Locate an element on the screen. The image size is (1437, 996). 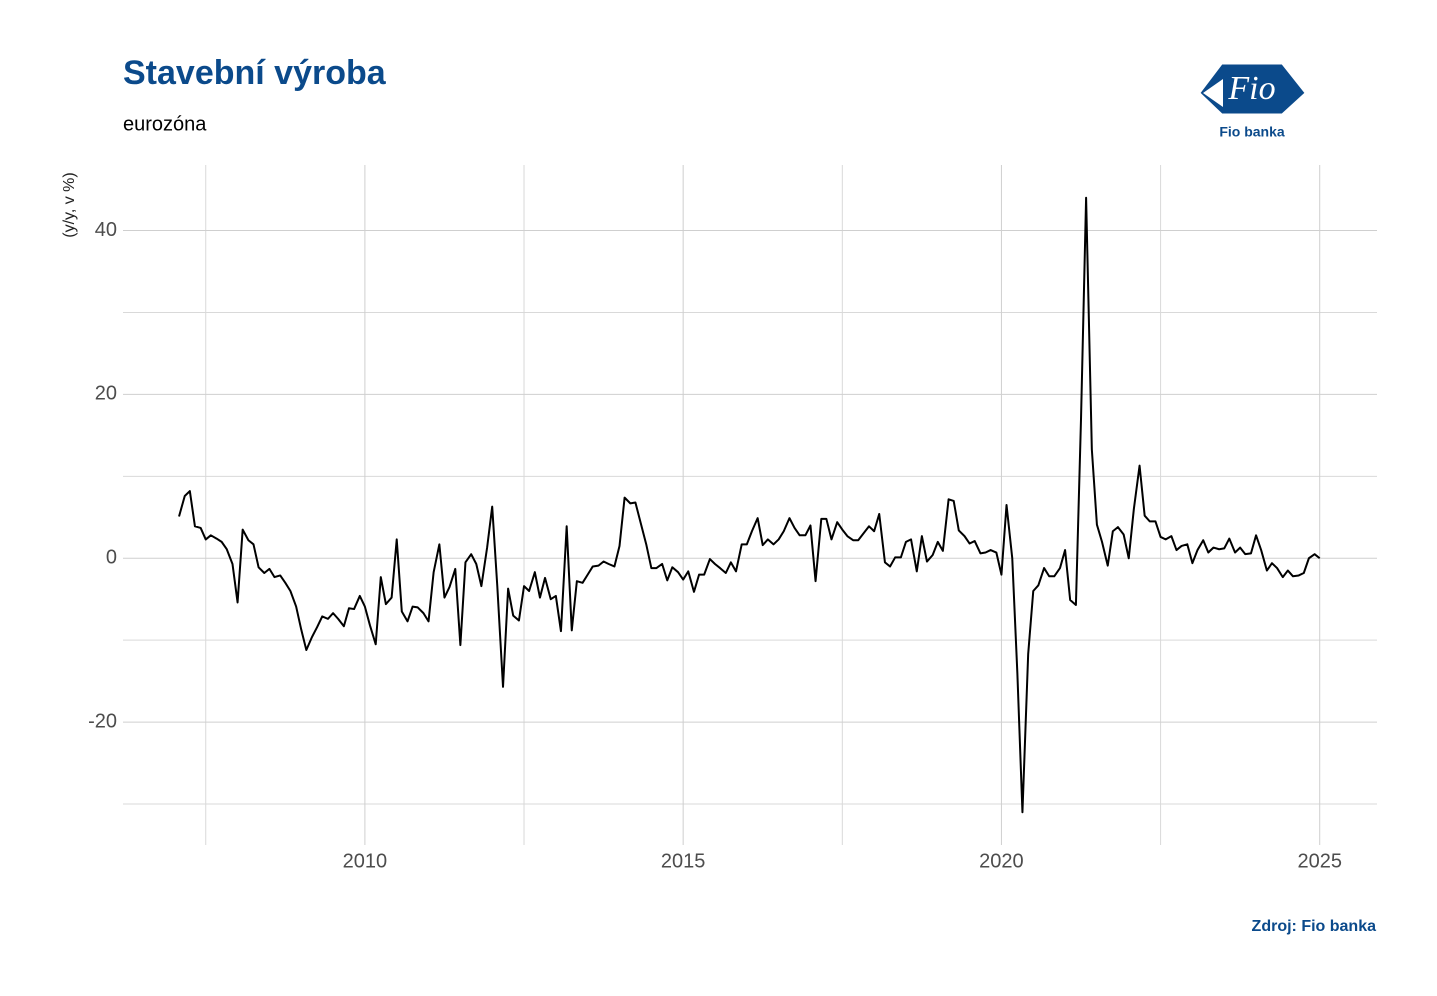
logo: Fio Fio banka is located at coordinates (1252, 101).